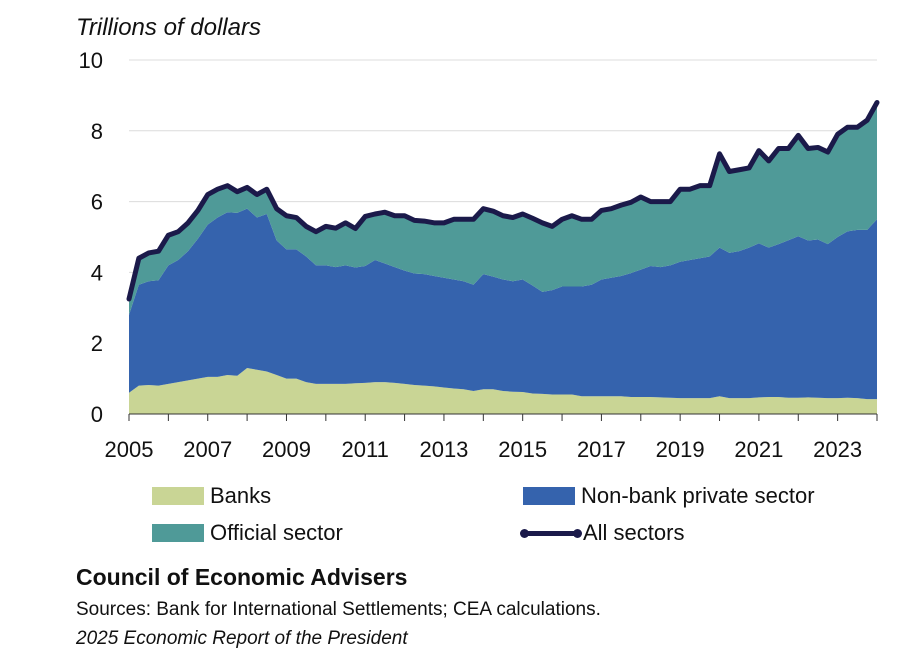  I want to click on x-tick-label: 2013, so click(443, 449).